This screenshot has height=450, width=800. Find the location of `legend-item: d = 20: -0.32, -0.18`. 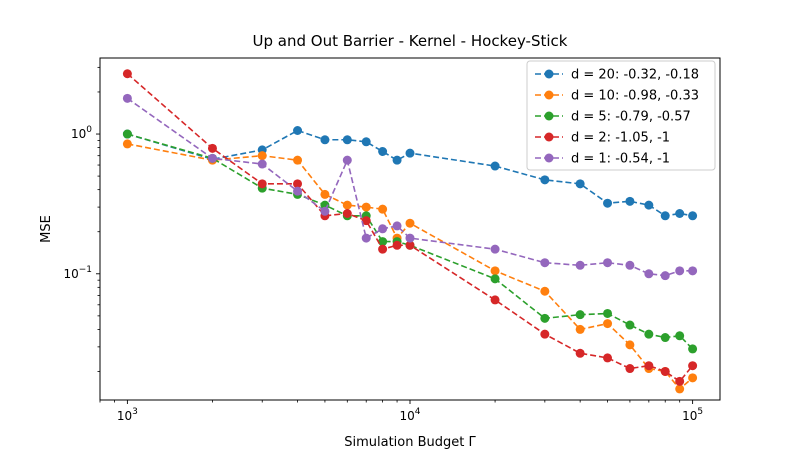

legend-item: d = 20: -0.32, -0.18 is located at coordinates (617, 75).